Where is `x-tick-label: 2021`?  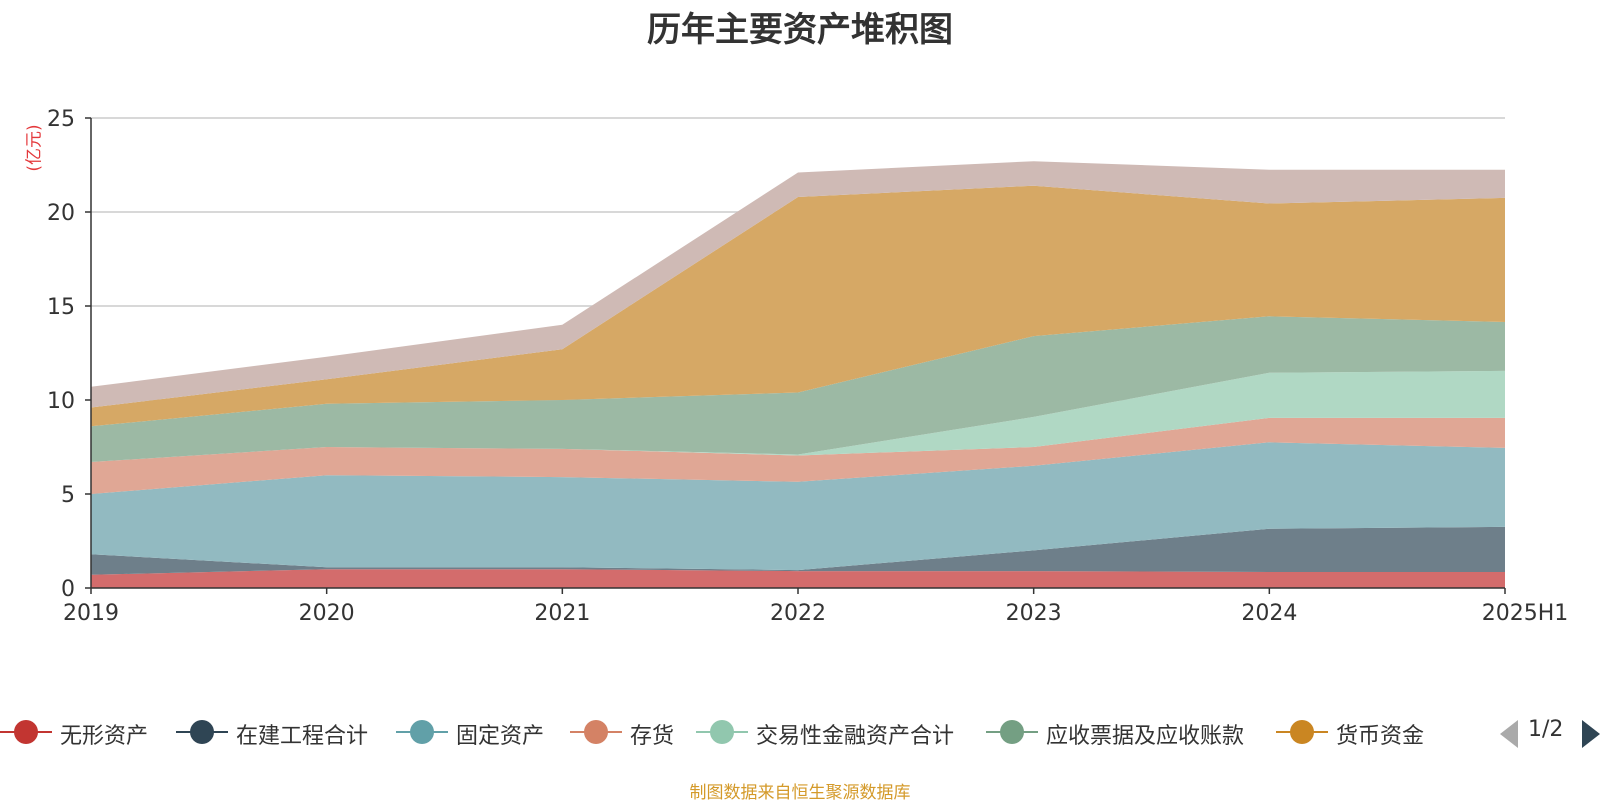
x-tick-label: 2021 is located at coordinates (562, 613).